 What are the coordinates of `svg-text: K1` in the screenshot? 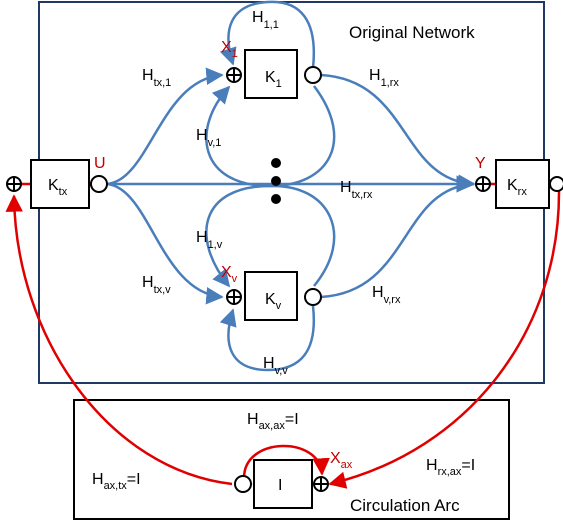 It's located at (273, 79).